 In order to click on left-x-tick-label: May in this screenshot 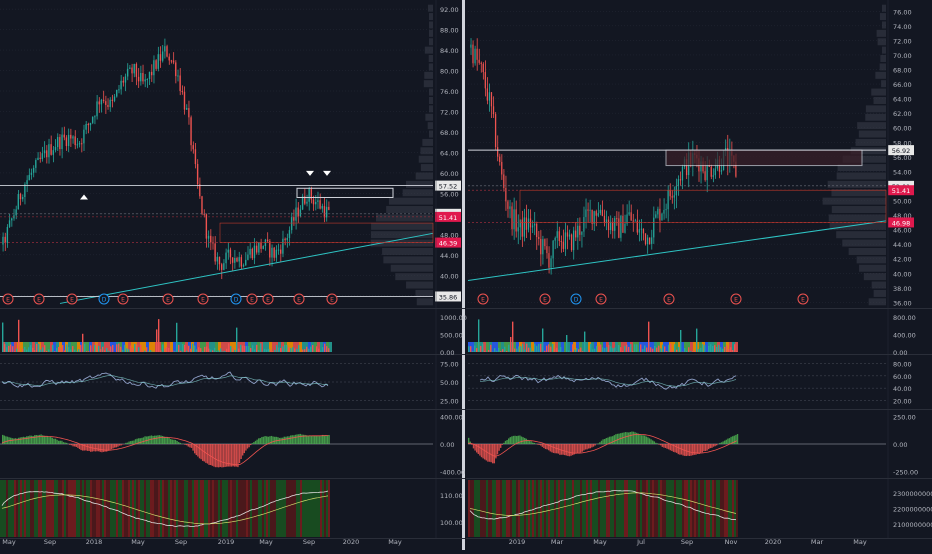, I will do `click(395, 542)`.